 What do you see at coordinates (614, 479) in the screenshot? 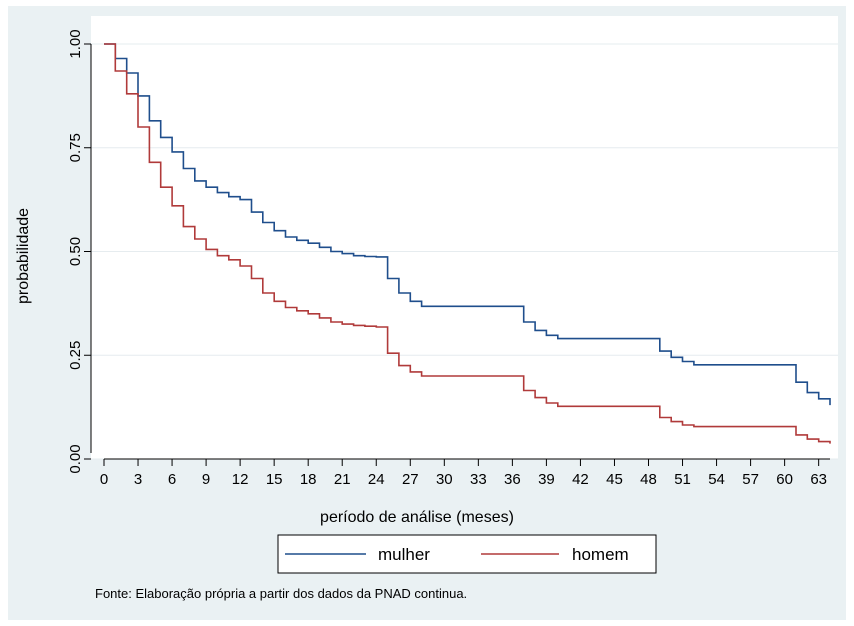
I see `x-tick-label-45: 45` at bounding box center [614, 479].